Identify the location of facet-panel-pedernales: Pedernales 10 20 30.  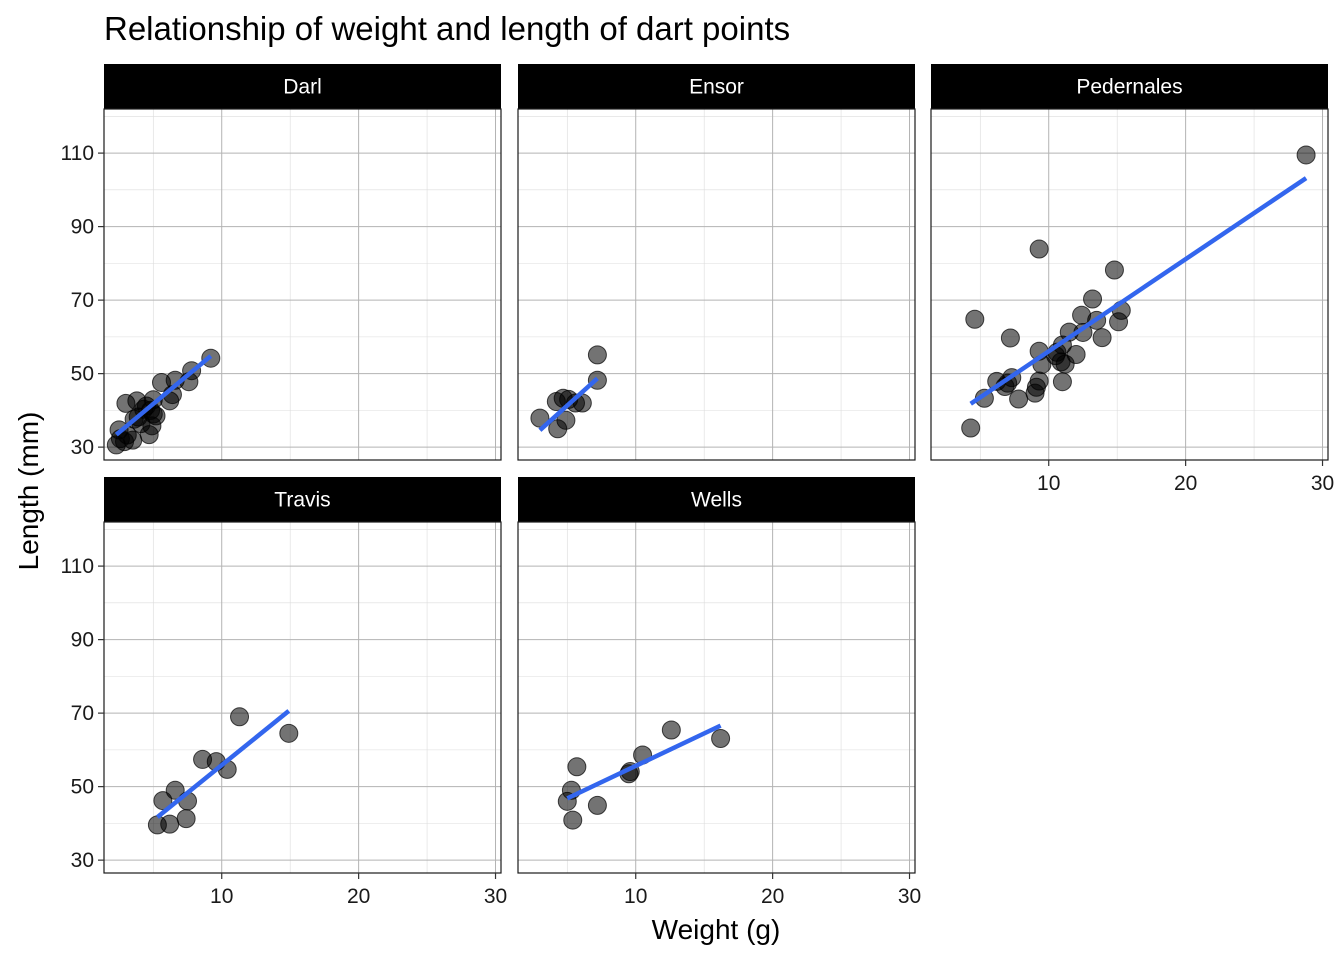
(1132, 279).